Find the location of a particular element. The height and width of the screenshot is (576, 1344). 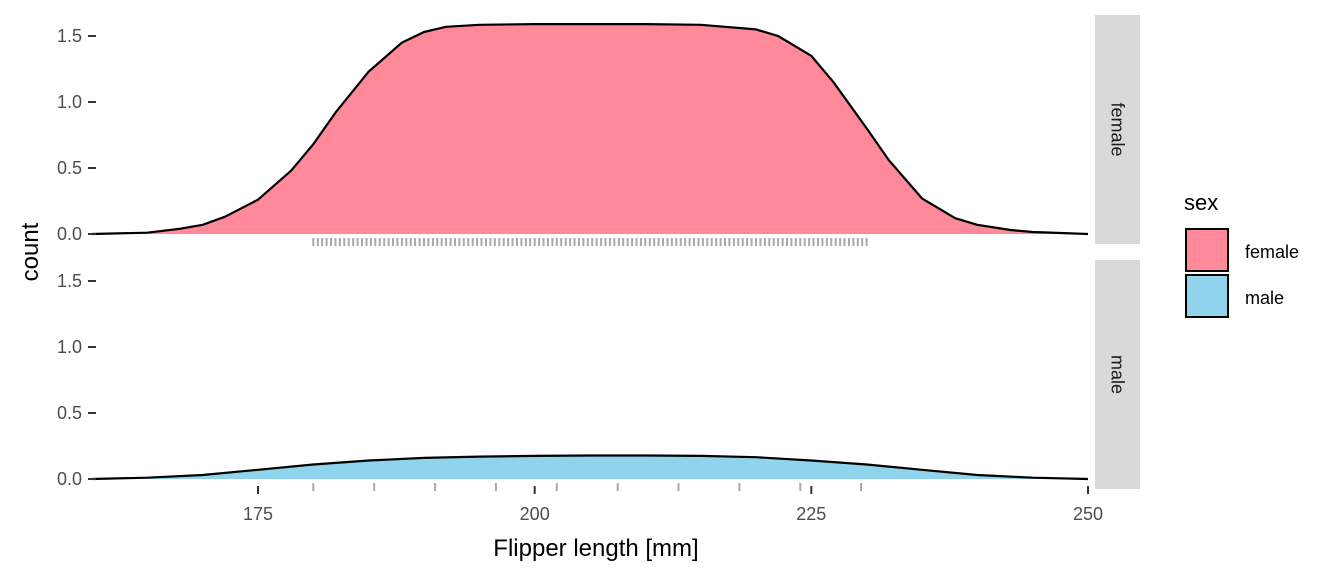

legend-key-female is located at coordinates (1207, 250).